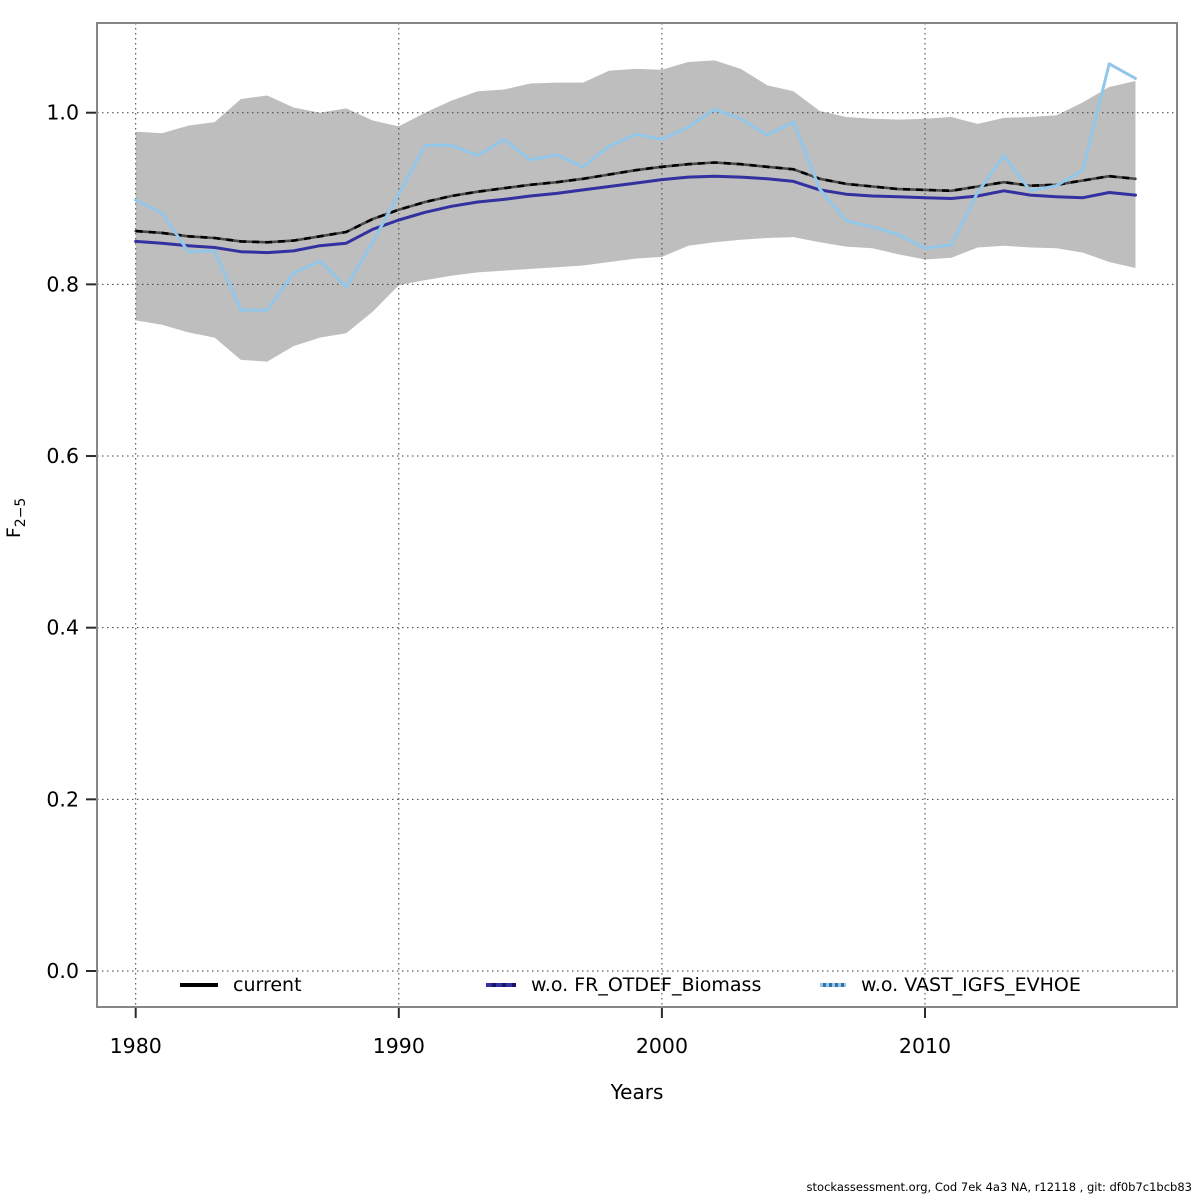 This screenshot has height=1200, width=1200. Describe the element at coordinates (62, 113) in the screenshot. I see `y-tick-label-1.0: 1.0` at that location.